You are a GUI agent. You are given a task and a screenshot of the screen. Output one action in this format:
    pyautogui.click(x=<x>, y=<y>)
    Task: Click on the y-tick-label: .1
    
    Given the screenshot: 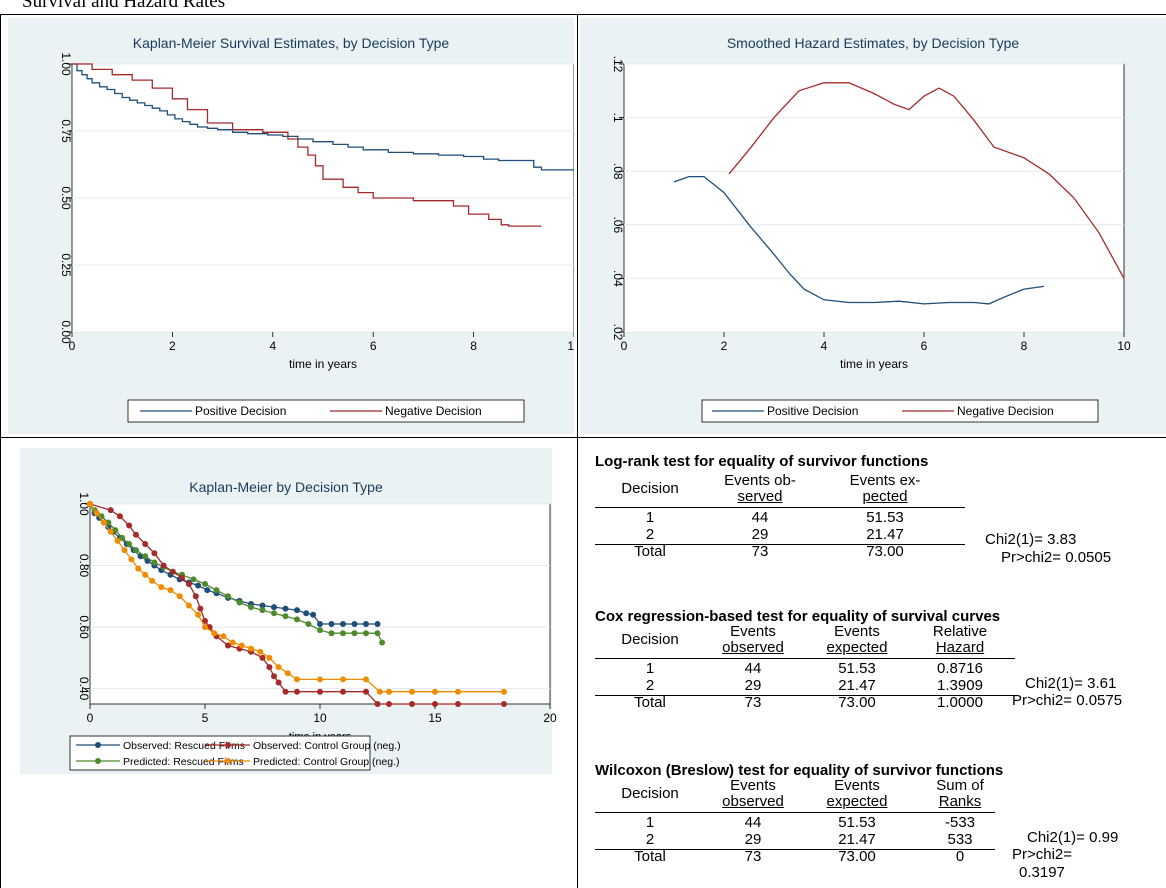 What is the action you would take?
    pyautogui.click(x=618, y=118)
    